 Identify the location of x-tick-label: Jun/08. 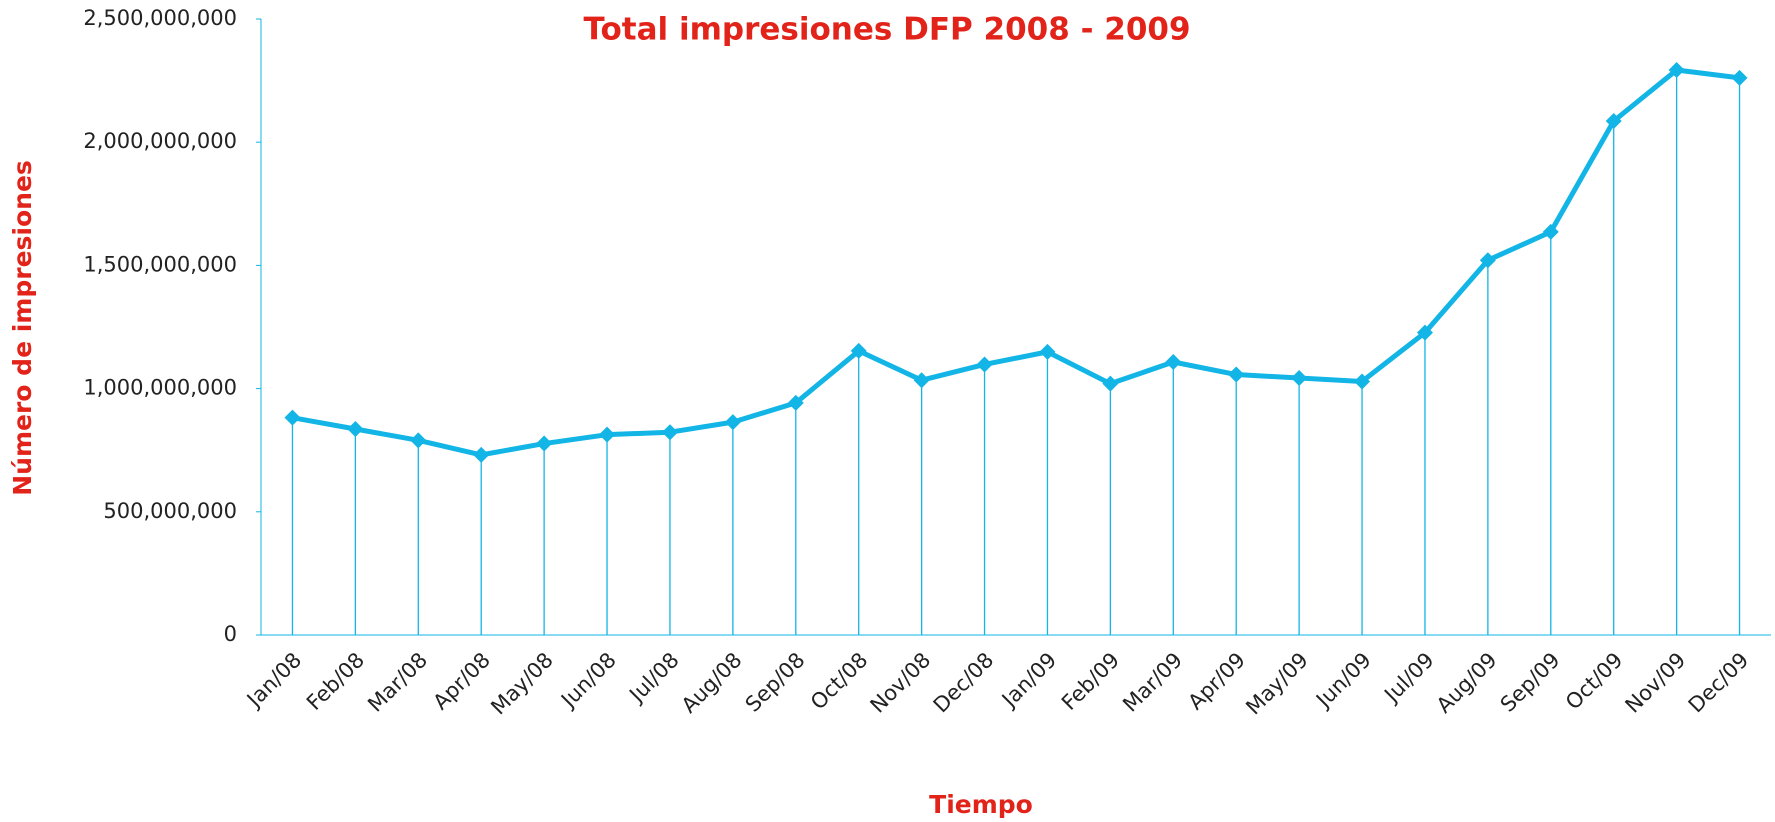
(587, 680).